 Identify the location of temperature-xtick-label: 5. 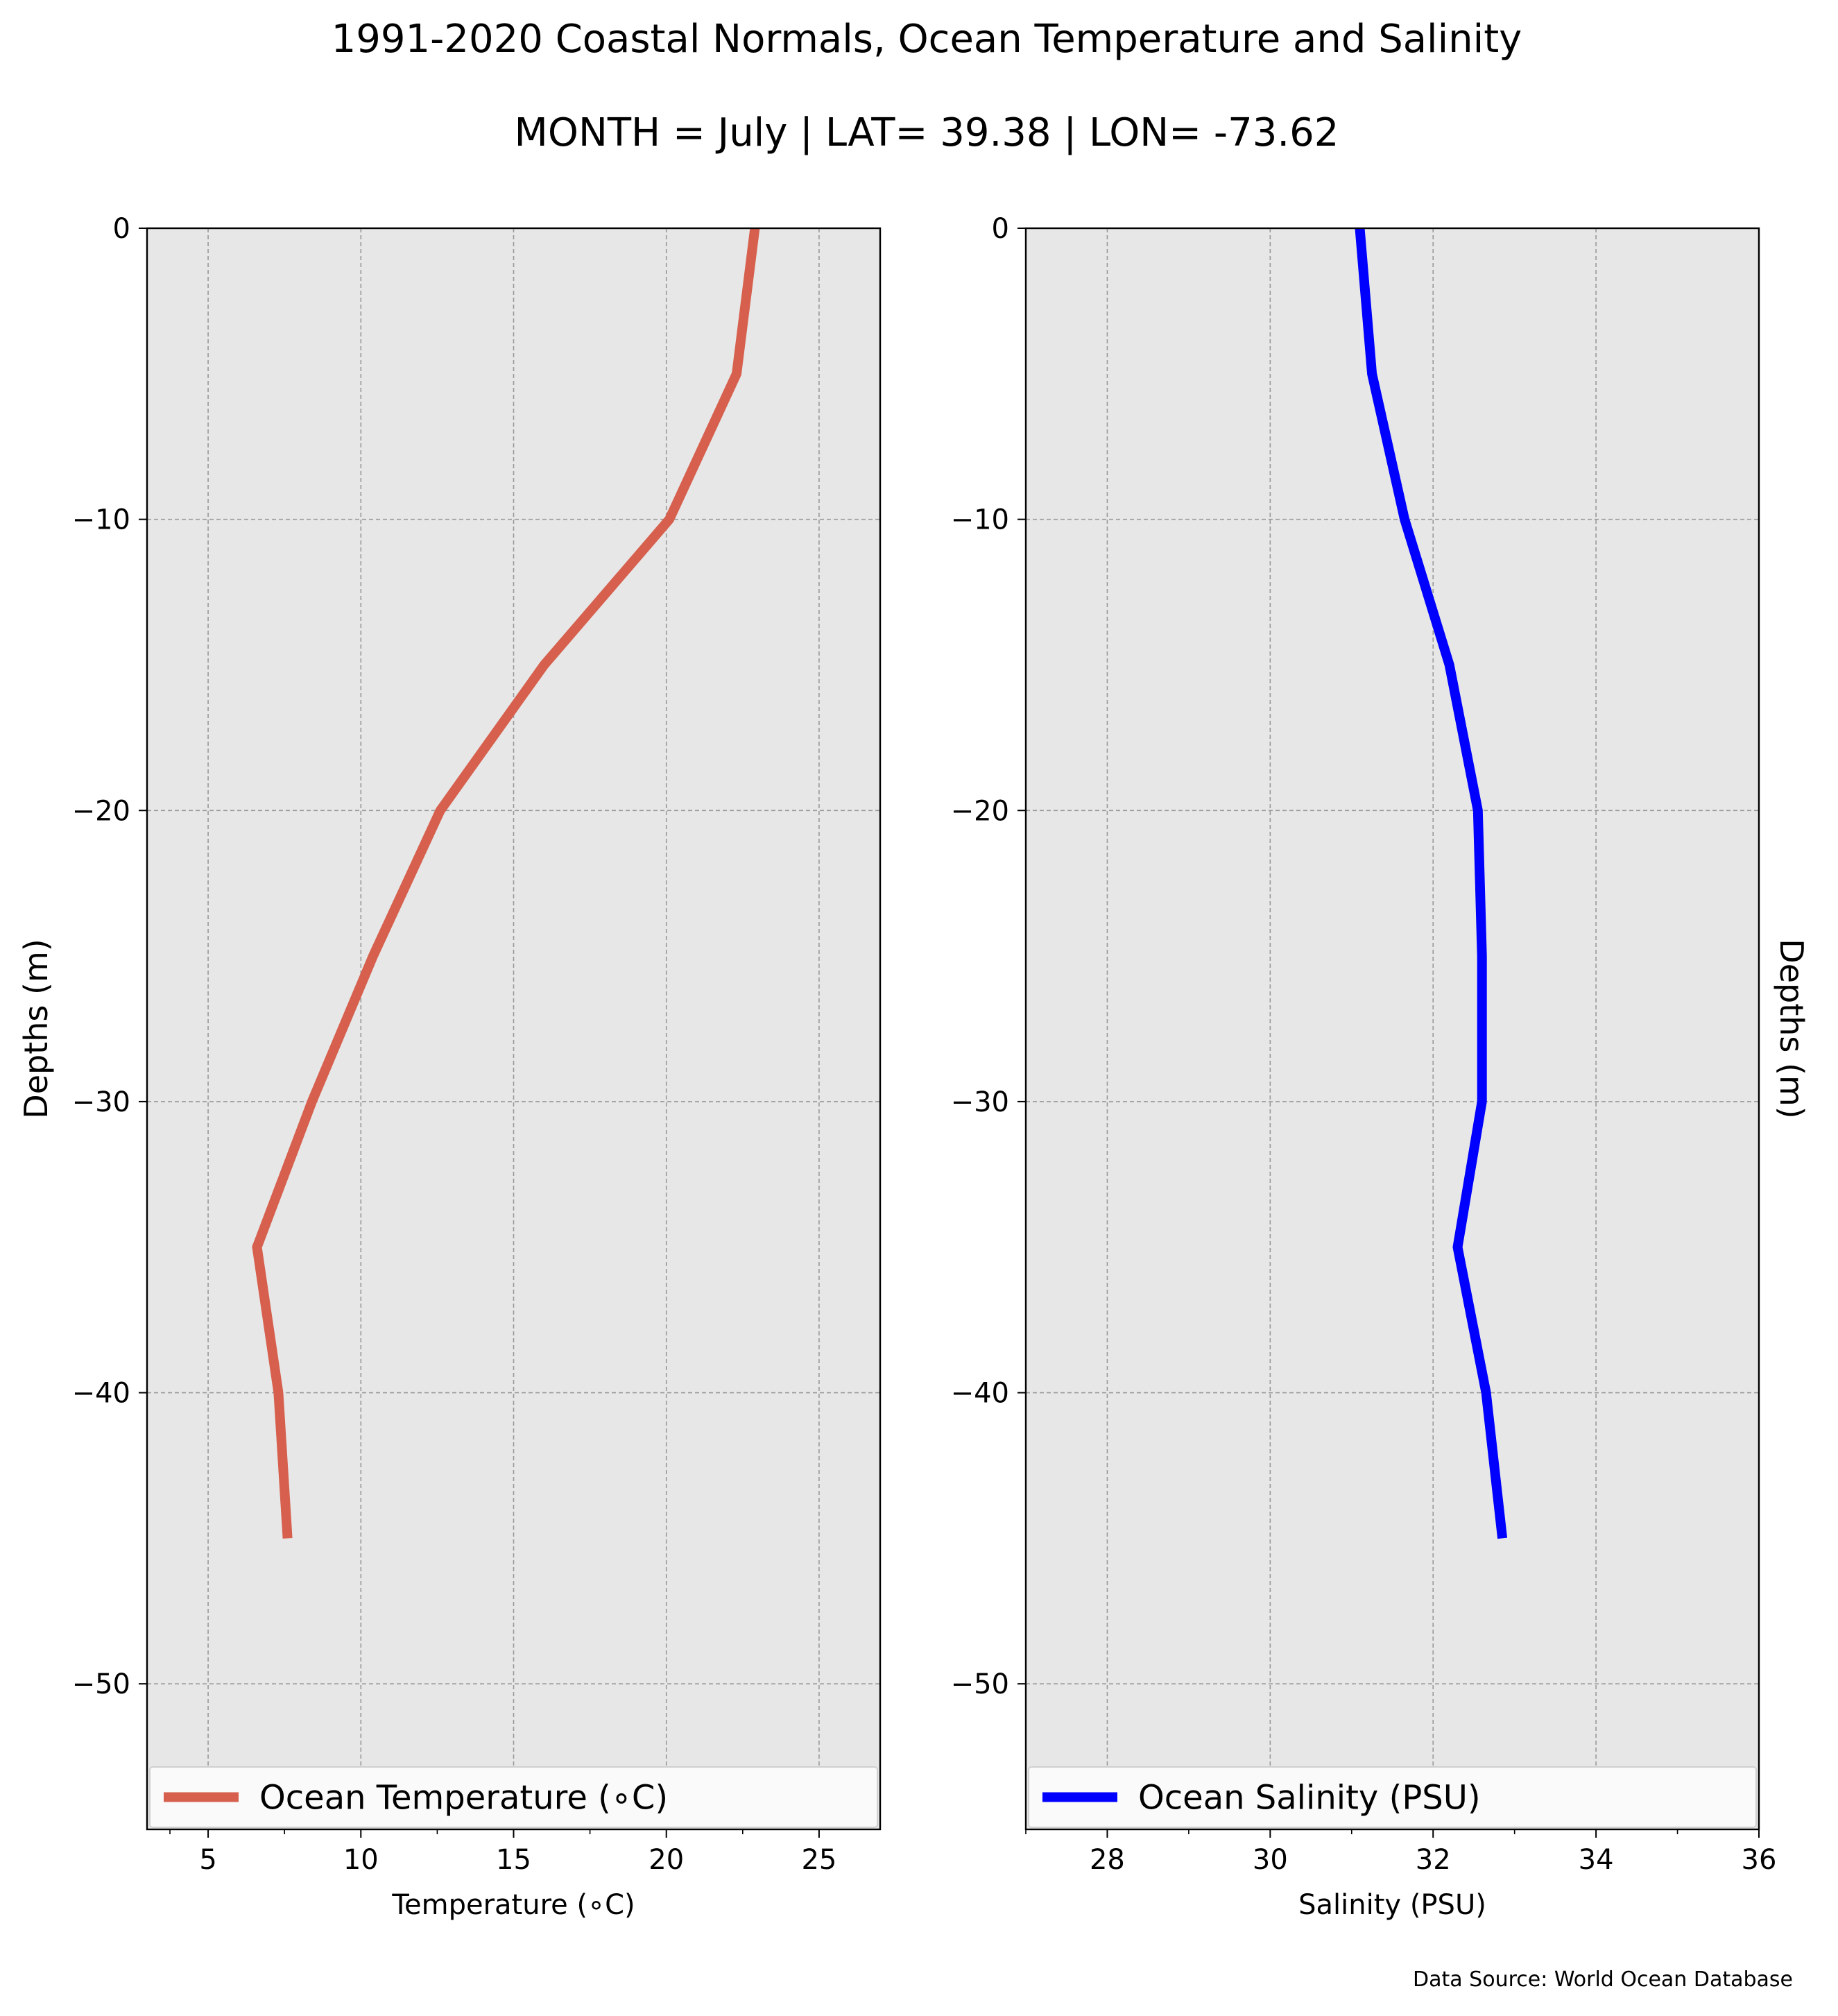
(207, 1860).